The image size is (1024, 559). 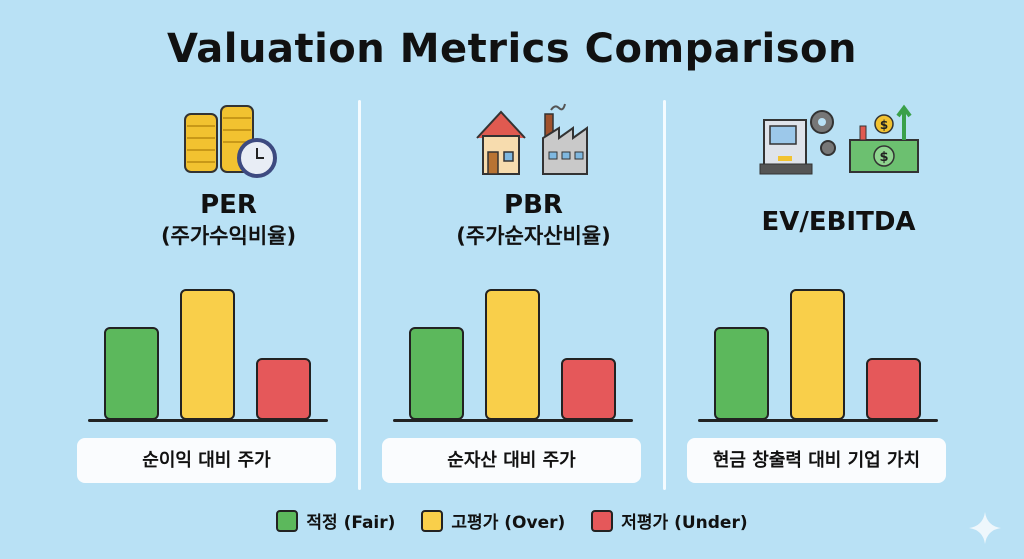 What do you see at coordinates (883, 138) in the screenshot?
I see `cash-growth-icon: $ $` at bounding box center [883, 138].